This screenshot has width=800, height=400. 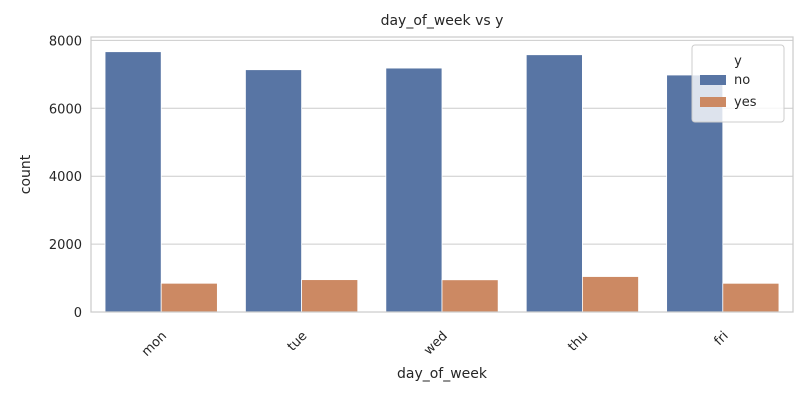 What do you see at coordinates (713, 102) in the screenshot?
I see `legend-swatch-yes` at bounding box center [713, 102].